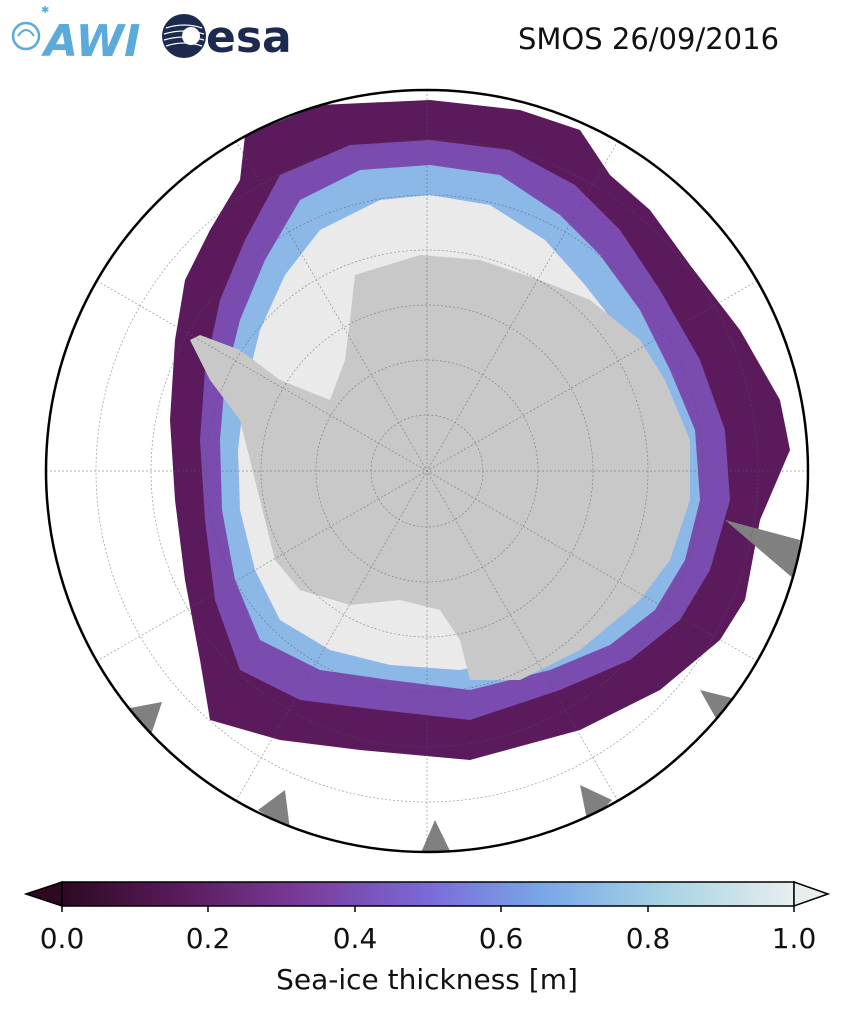 This screenshot has width=854, height=1026. Describe the element at coordinates (427, 979) in the screenshot. I see `colorbar-label: Sea-ice thickness [m]` at that location.